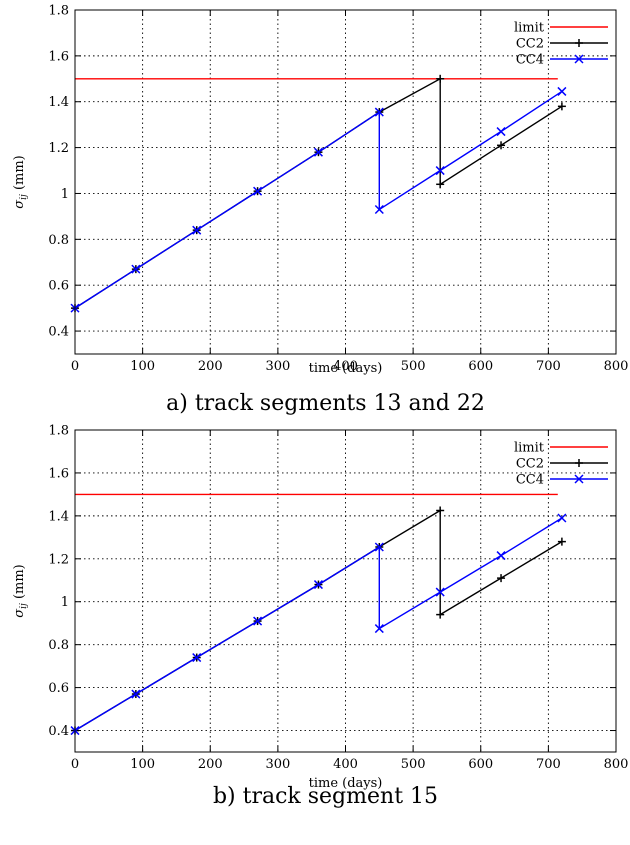  Describe the element at coordinates (58, 731) in the screenshot. I see `chart-1-y-tick-label: 0.4` at that location.